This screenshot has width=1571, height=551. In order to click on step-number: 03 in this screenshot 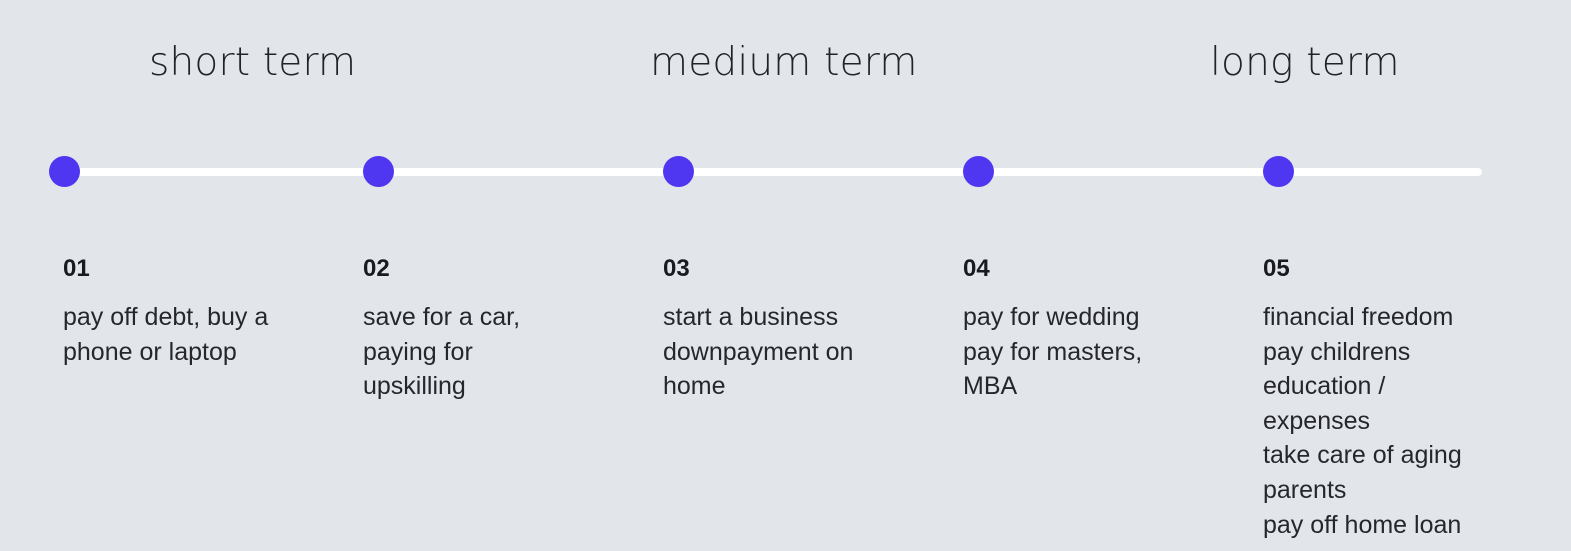, I will do `click(676, 268)`.